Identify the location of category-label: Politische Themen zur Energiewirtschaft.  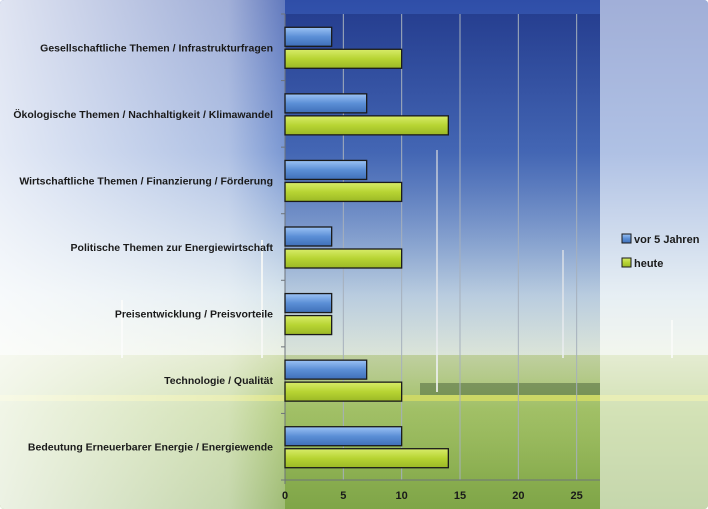
(172, 248).